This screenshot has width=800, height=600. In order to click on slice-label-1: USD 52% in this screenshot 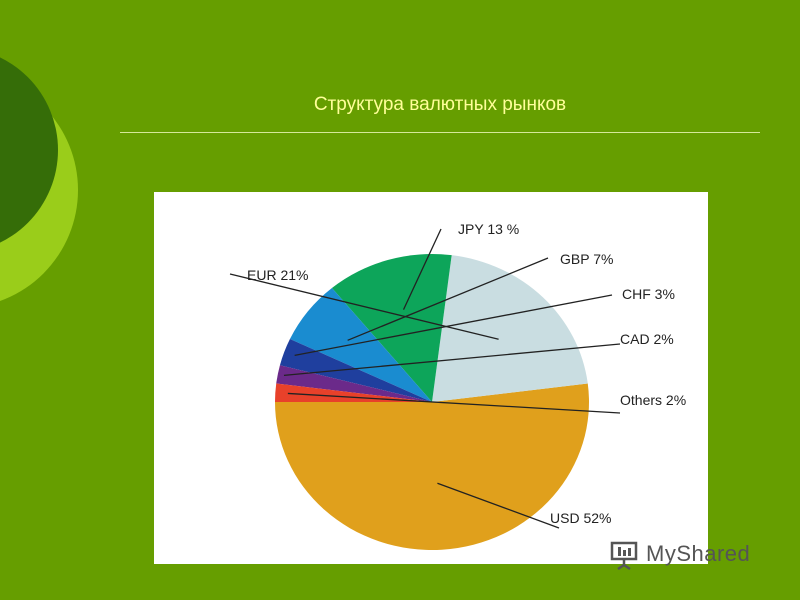, I will do `click(580, 518)`.